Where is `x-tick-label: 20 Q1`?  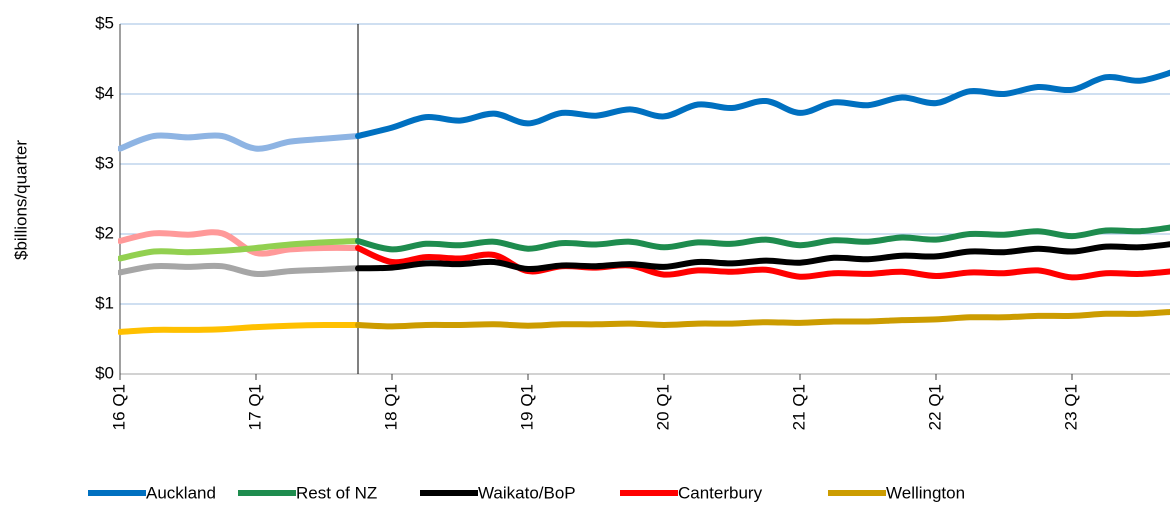
x-tick-label: 20 Q1 is located at coordinates (662, 407).